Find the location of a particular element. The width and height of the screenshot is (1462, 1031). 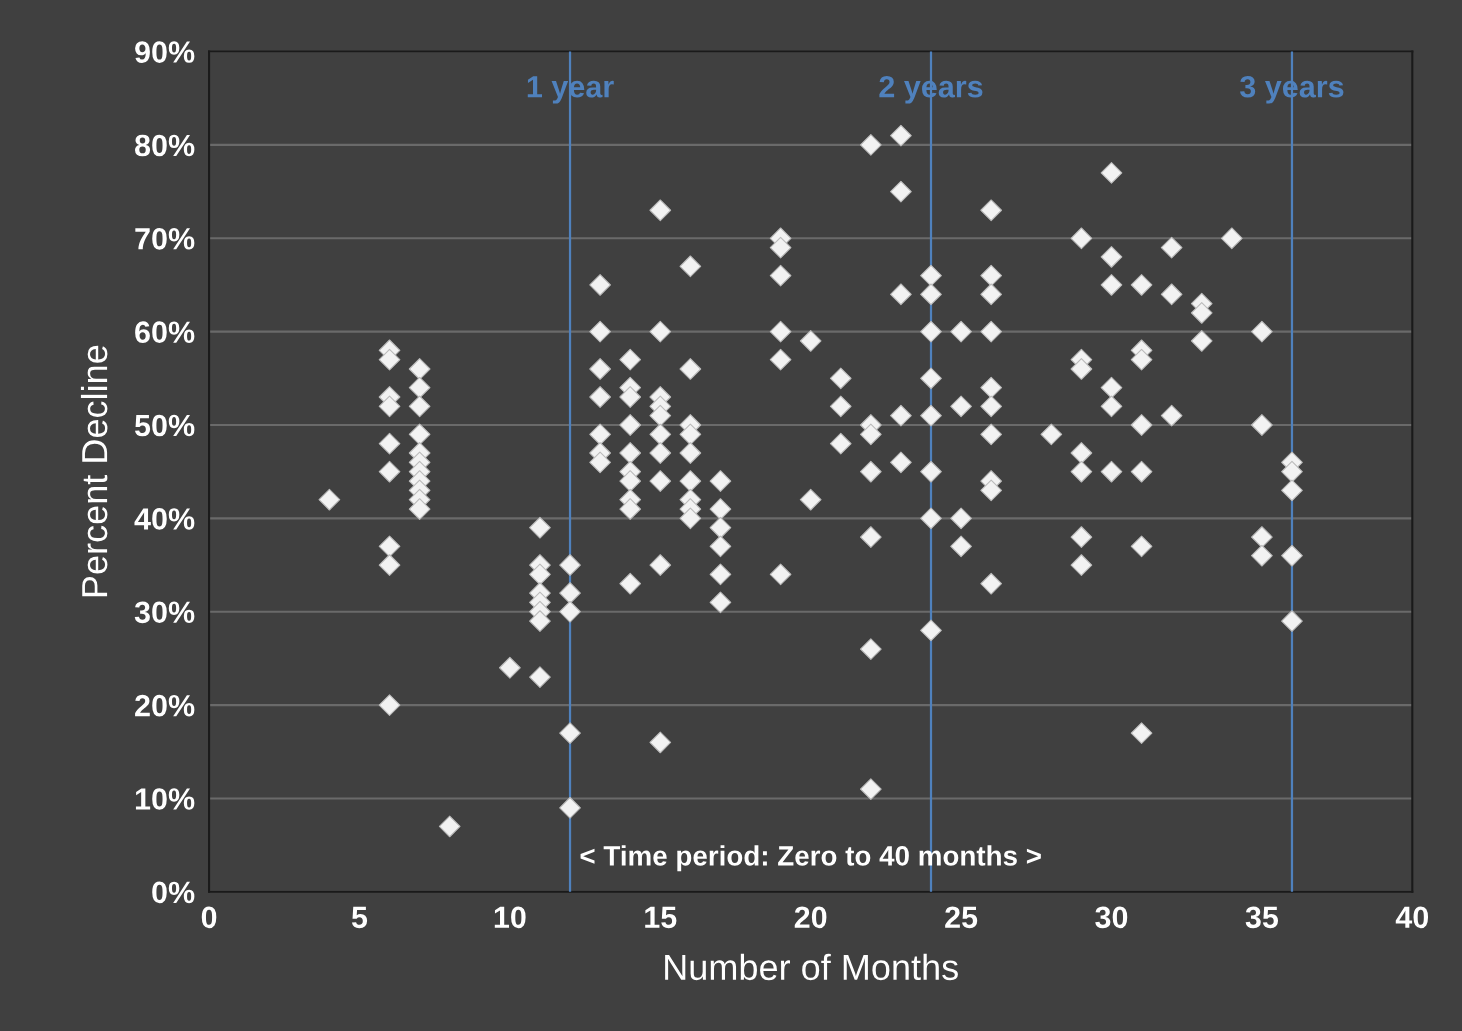

y-tick-label: 50% is located at coordinates (164, 425).